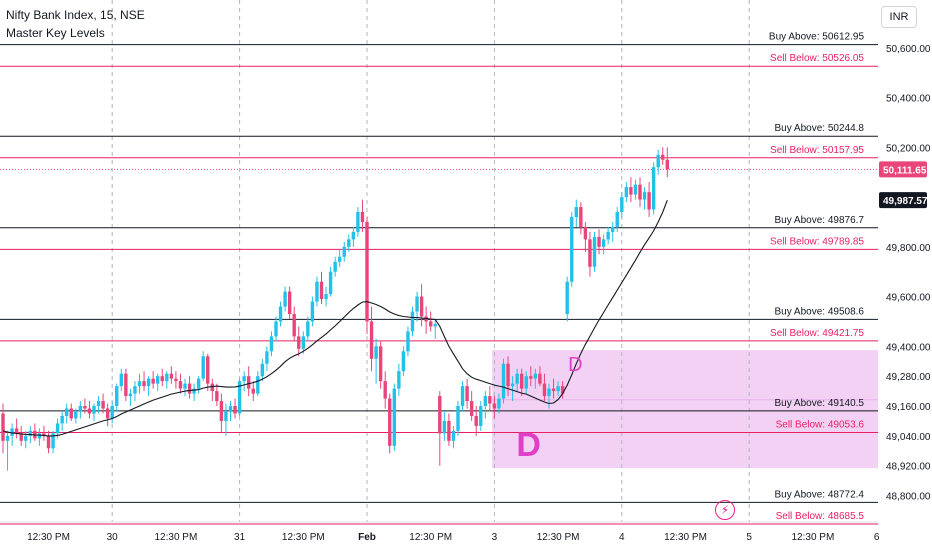  What do you see at coordinates (495, 537) in the screenshot?
I see `x-tick-label: 3` at bounding box center [495, 537].